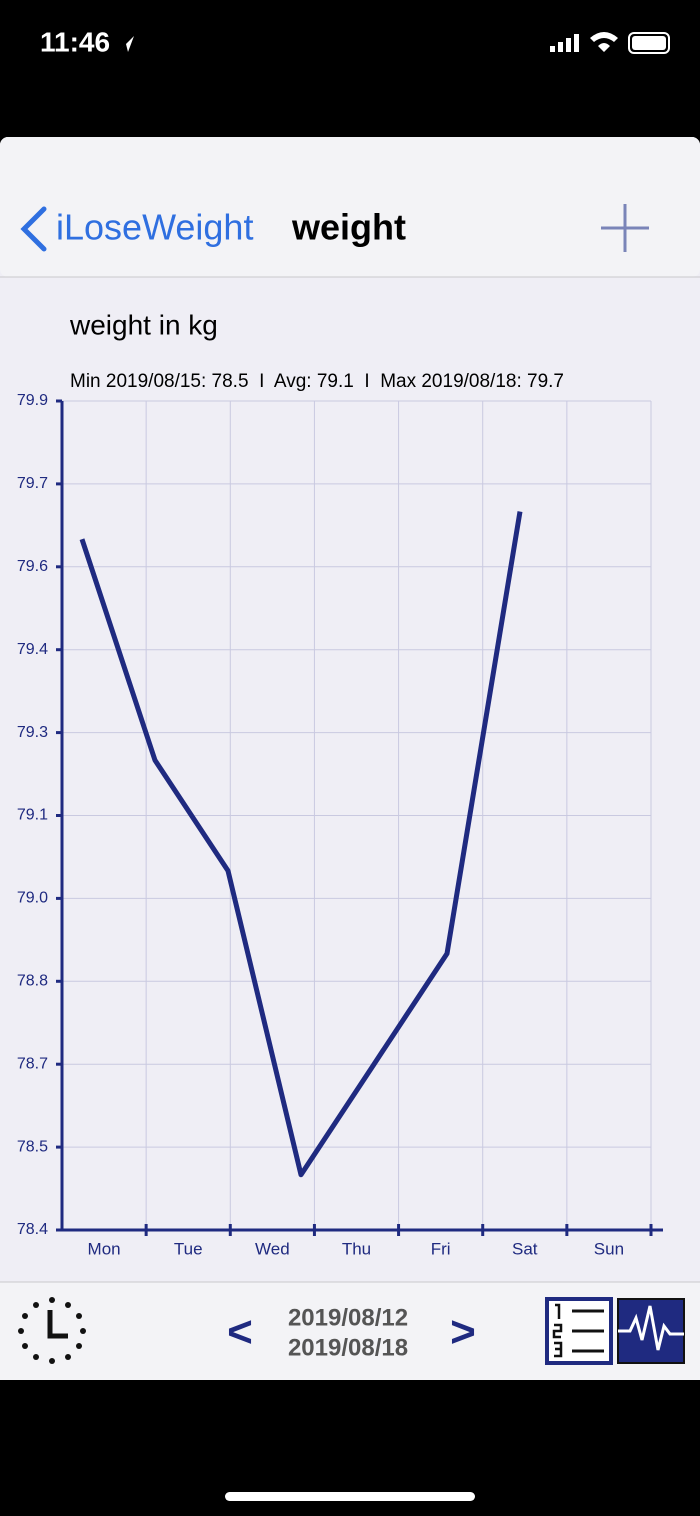  What do you see at coordinates (32, 732) in the screenshot?
I see `y-tick-label: 79.3` at bounding box center [32, 732].